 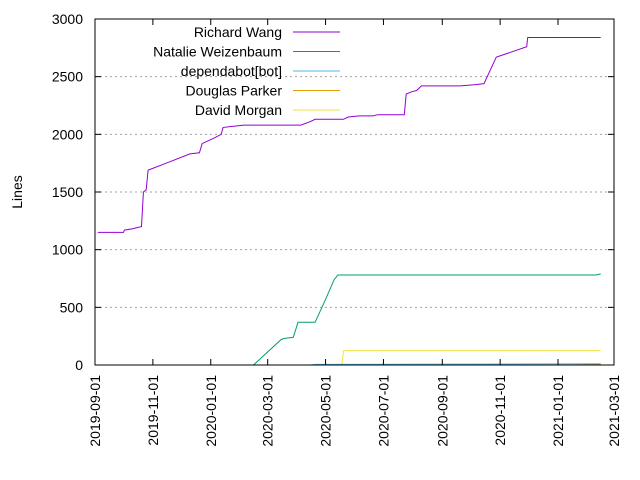 What do you see at coordinates (217, 52) in the screenshot?
I see `legend-label: Natalie Weizenbaum` at bounding box center [217, 52].